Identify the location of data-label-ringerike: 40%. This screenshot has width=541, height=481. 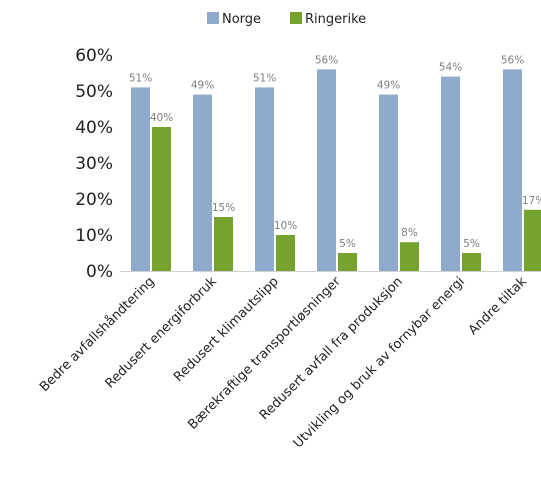
(161, 118).